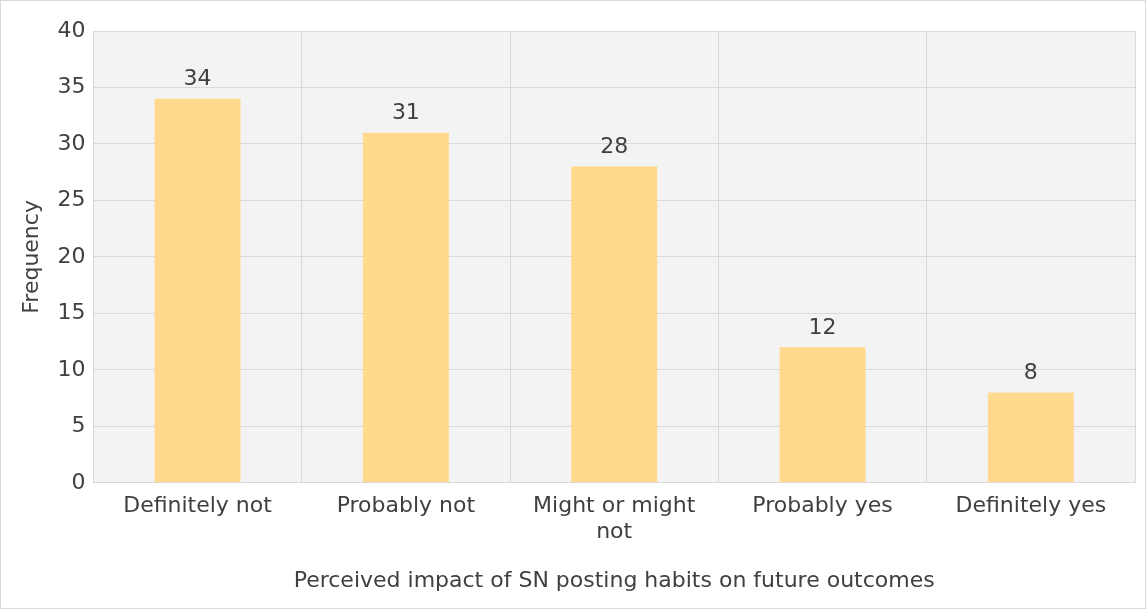 The image size is (1146, 609). What do you see at coordinates (614, 517) in the screenshot?
I see `x-tick-label: Might or might not` at bounding box center [614, 517].